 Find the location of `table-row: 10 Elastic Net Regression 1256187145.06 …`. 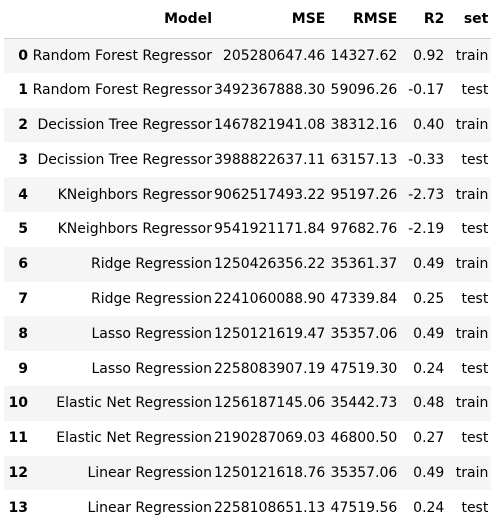

table-row: 10 Elastic Net Regression 1256187145.06 … is located at coordinates (248, 403).